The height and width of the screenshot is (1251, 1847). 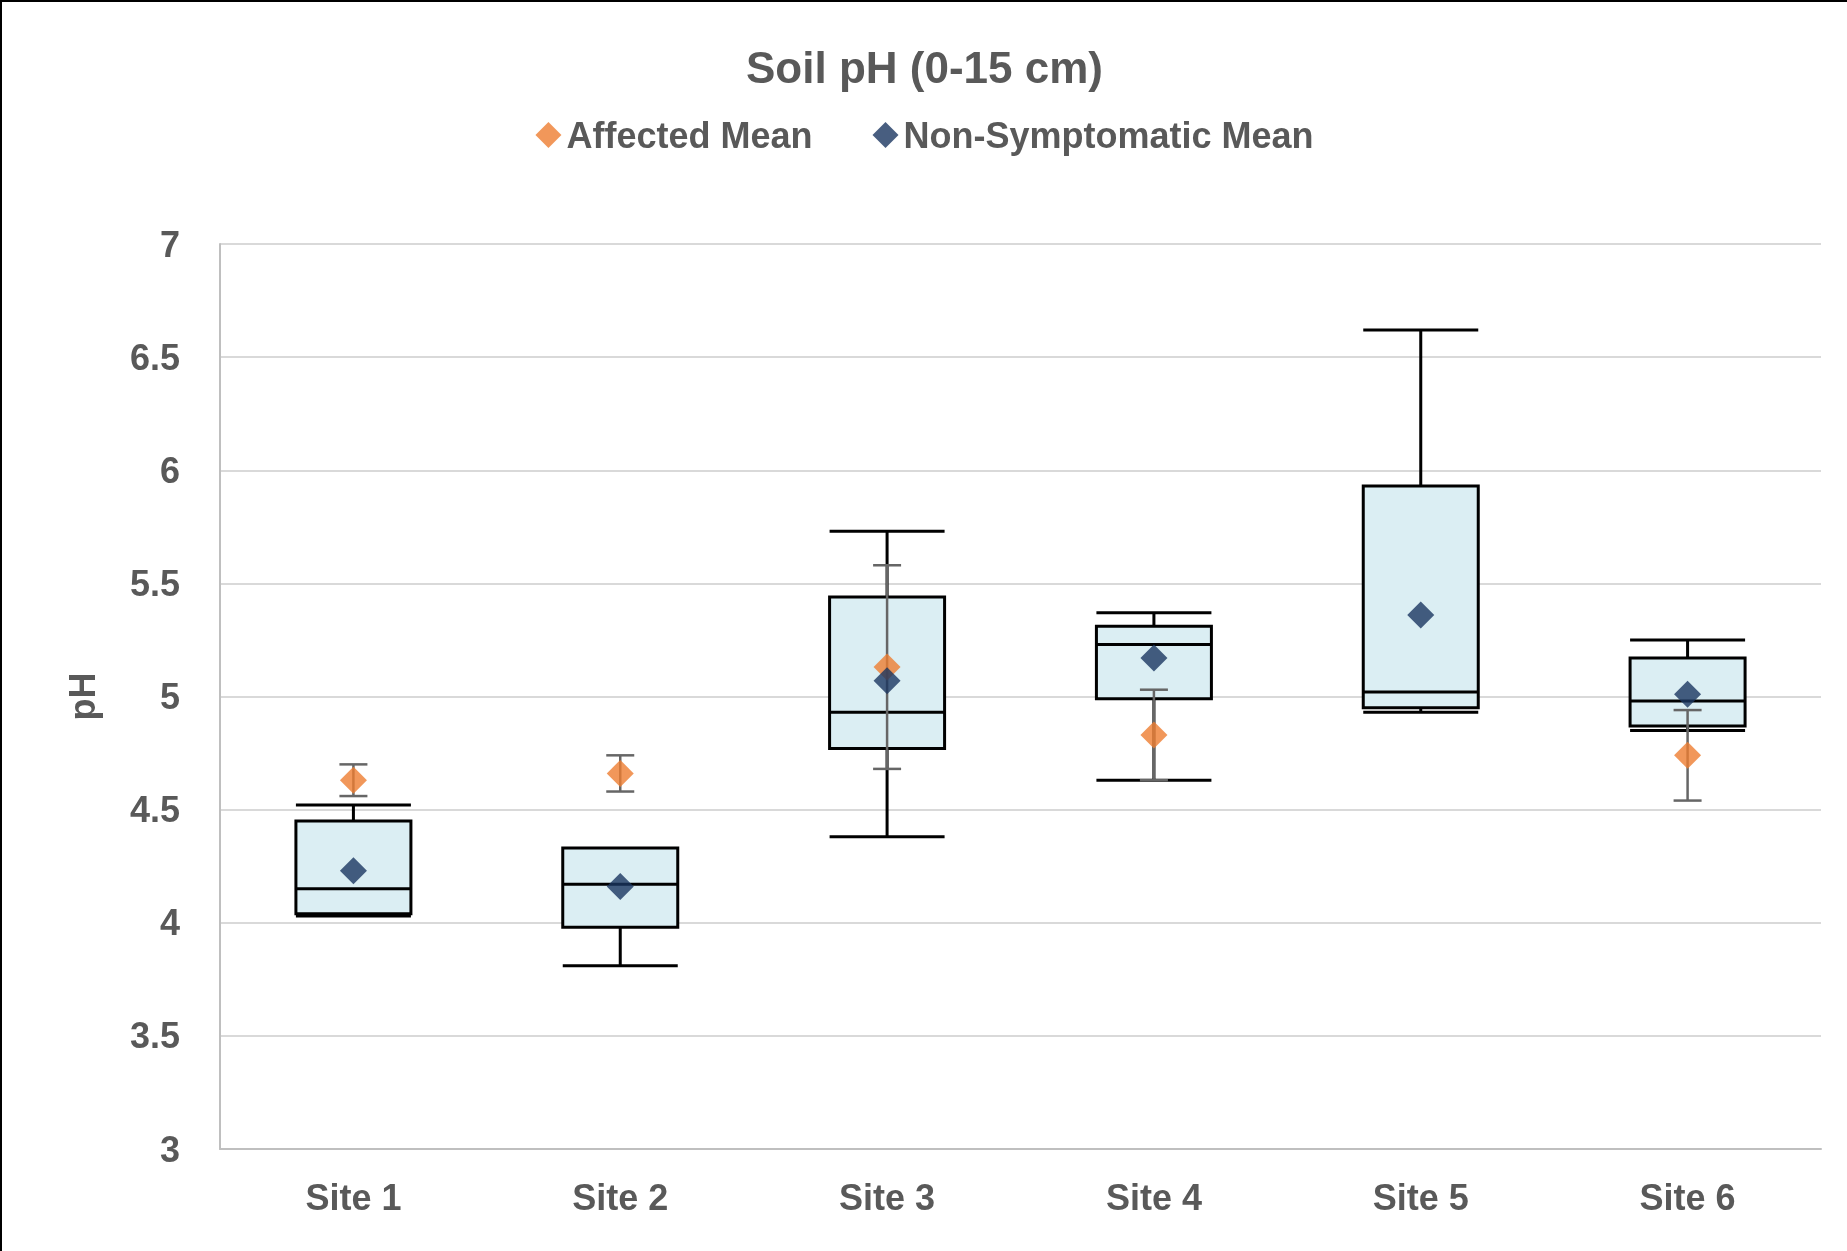 What do you see at coordinates (169, 923) in the screenshot?
I see `y-tick-label: 4` at bounding box center [169, 923].